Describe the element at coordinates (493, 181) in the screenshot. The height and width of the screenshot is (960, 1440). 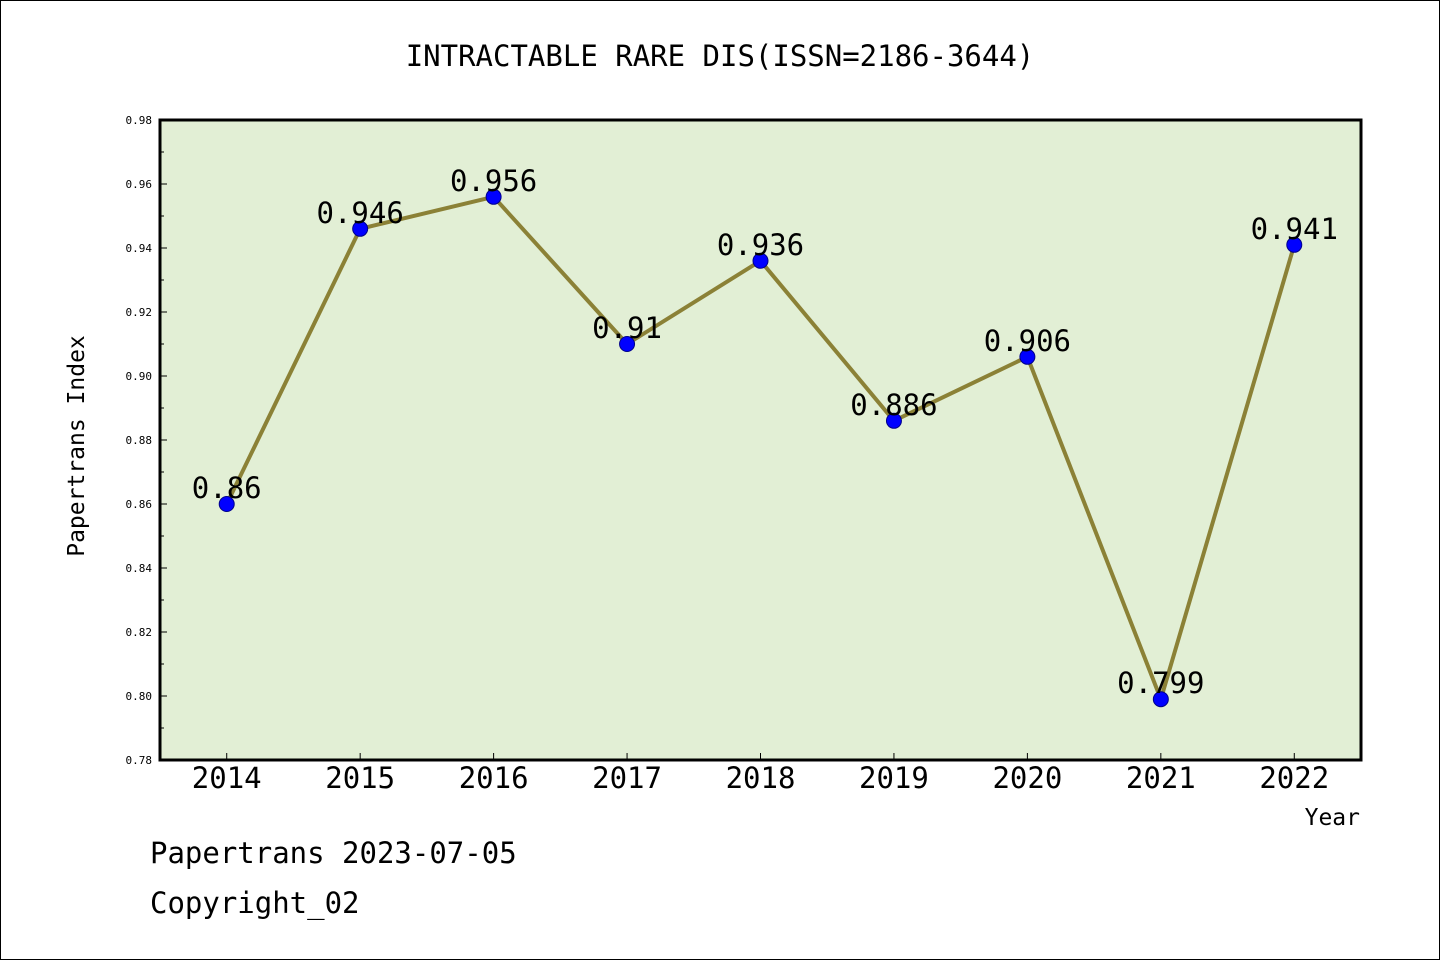
I see `data-label: 0.956` at that location.